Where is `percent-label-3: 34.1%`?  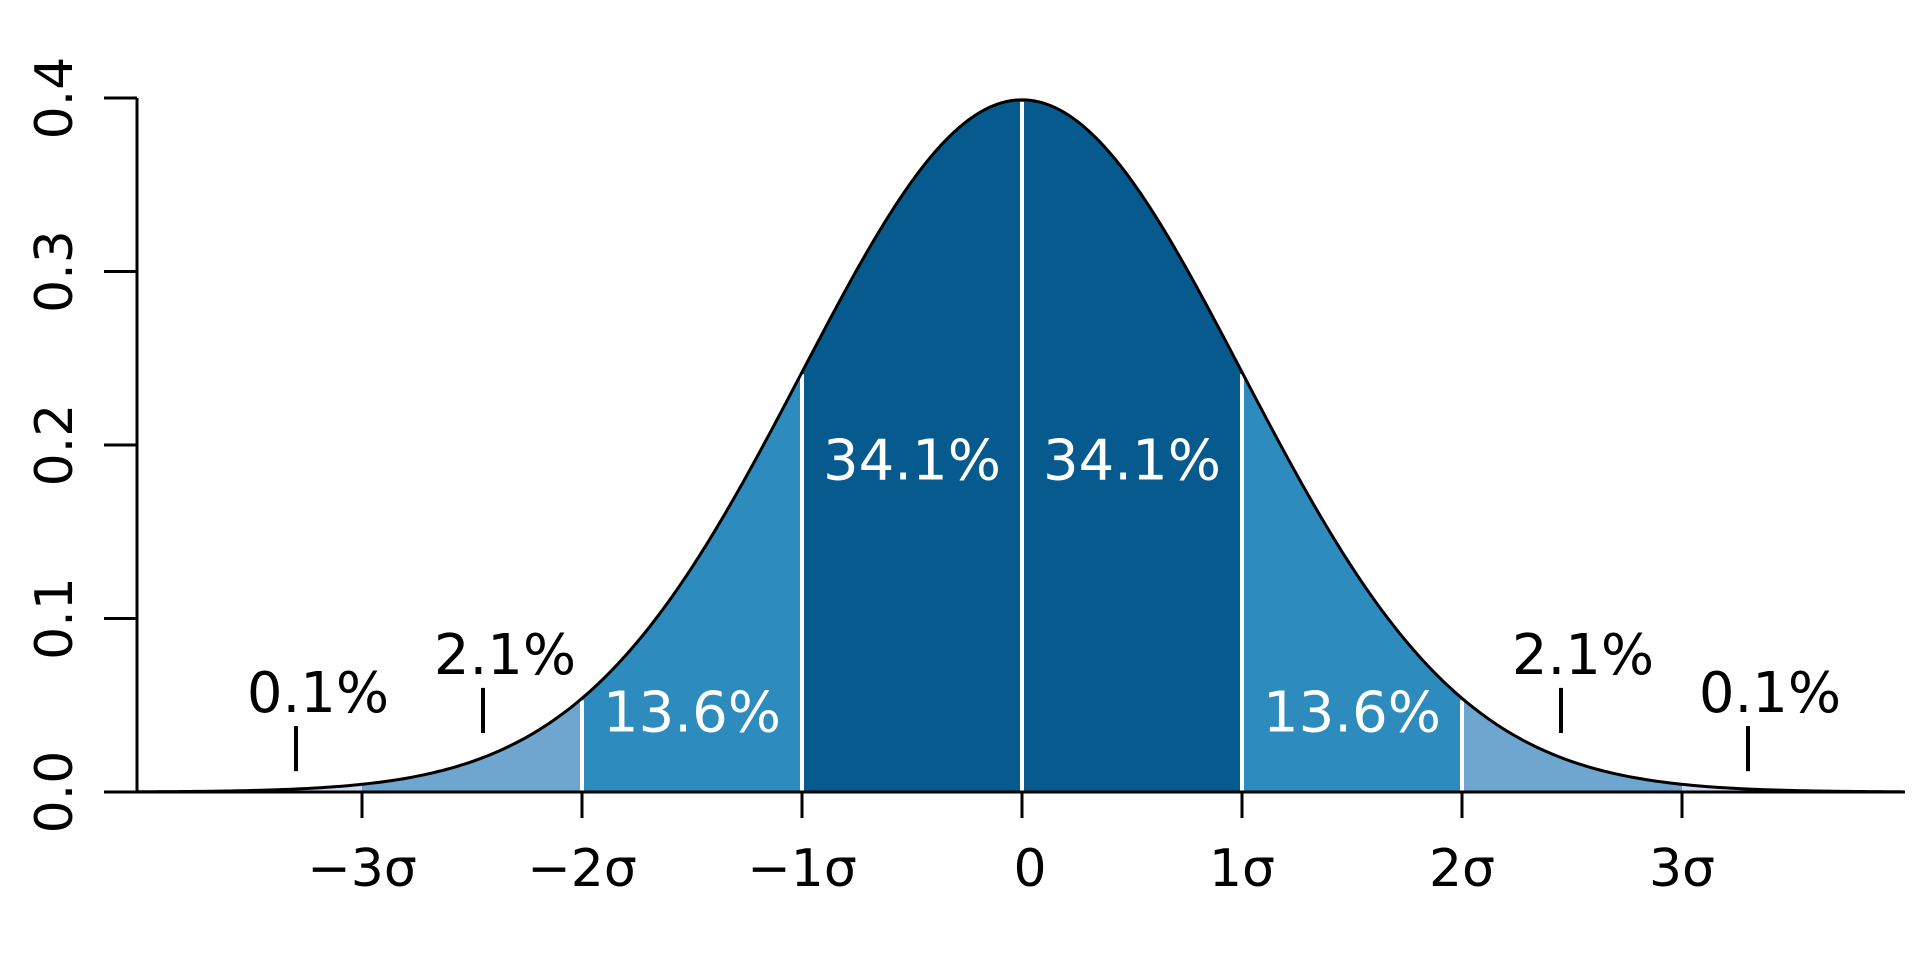 percent-label-3: 34.1% is located at coordinates (912, 461).